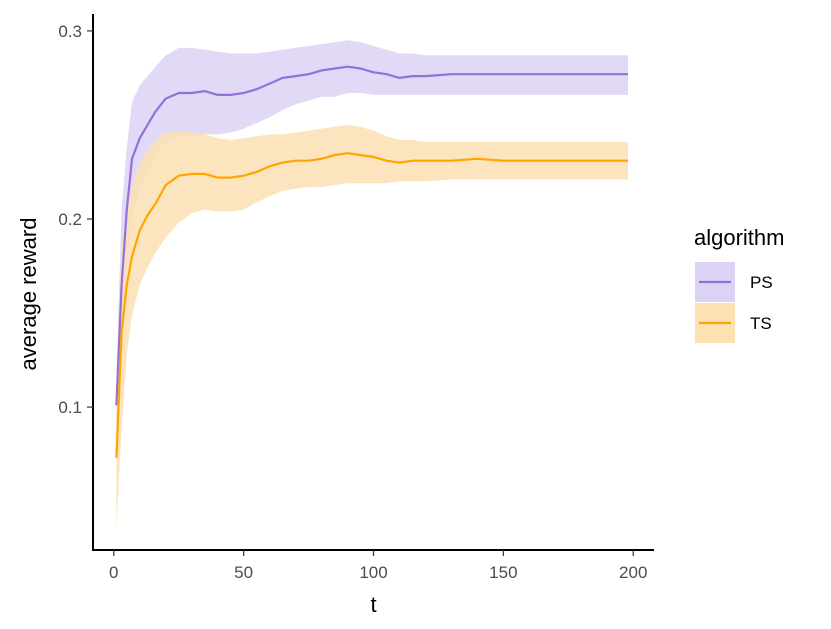 The width and height of the screenshot is (831, 629). What do you see at coordinates (739, 237) in the screenshot?
I see `legend-title: algorithm` at bounding box center [739, 237].